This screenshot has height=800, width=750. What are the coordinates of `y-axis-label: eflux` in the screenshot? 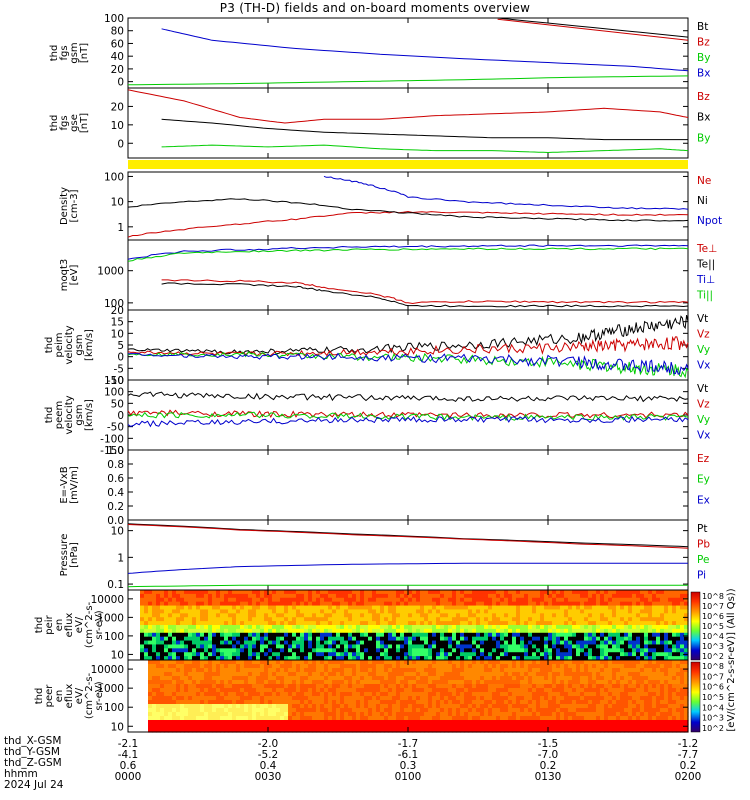 It's located at (69, 625).